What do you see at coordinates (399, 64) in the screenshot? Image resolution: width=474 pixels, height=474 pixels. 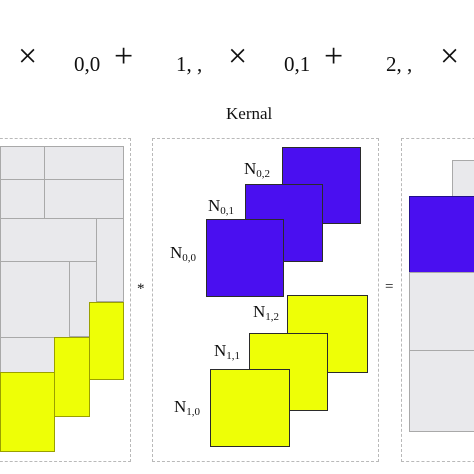 I see `subscript-2: 2, ,` at bounding box center [399, 64].